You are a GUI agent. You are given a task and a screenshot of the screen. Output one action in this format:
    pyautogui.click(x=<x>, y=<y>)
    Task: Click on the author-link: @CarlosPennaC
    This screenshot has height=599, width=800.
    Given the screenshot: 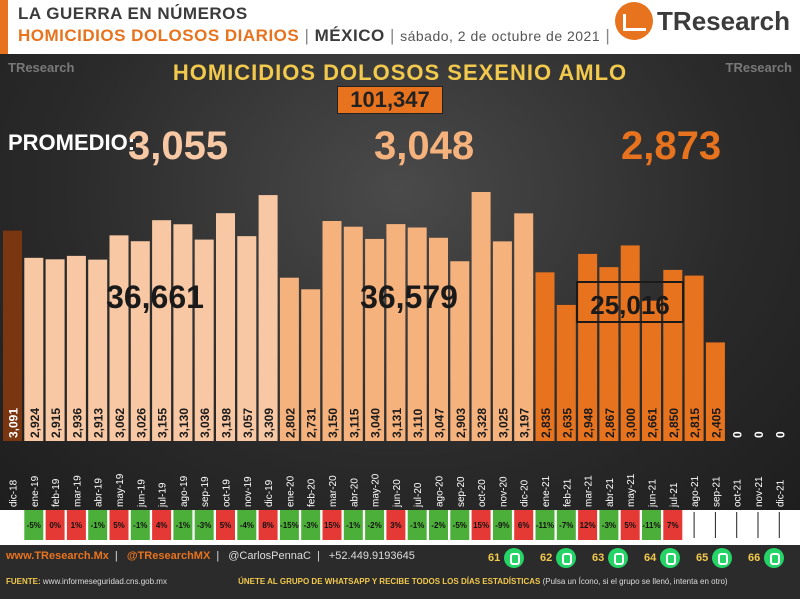 What is the action you would take?
    pyautogui.click(x=269, y=556)
    